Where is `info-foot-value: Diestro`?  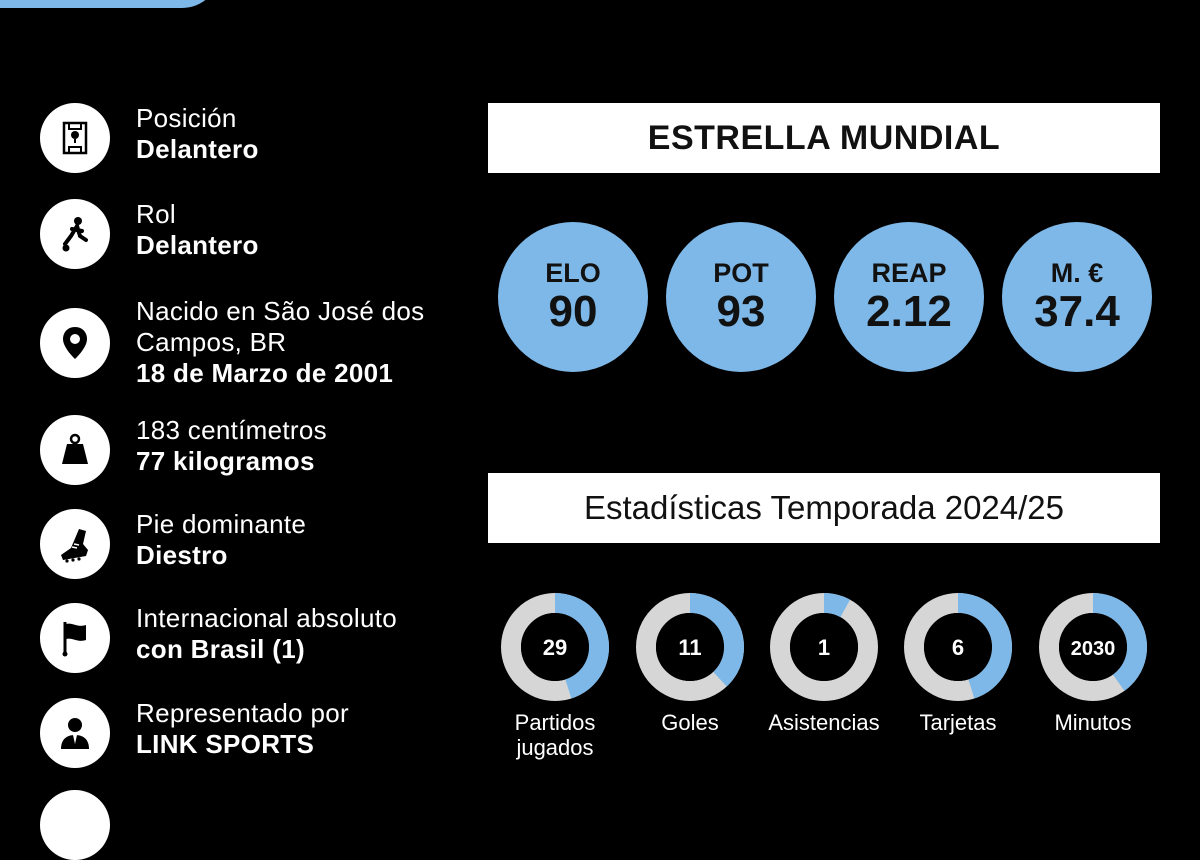
info-foot-value: Diestro is located at coordinates (182, 555).